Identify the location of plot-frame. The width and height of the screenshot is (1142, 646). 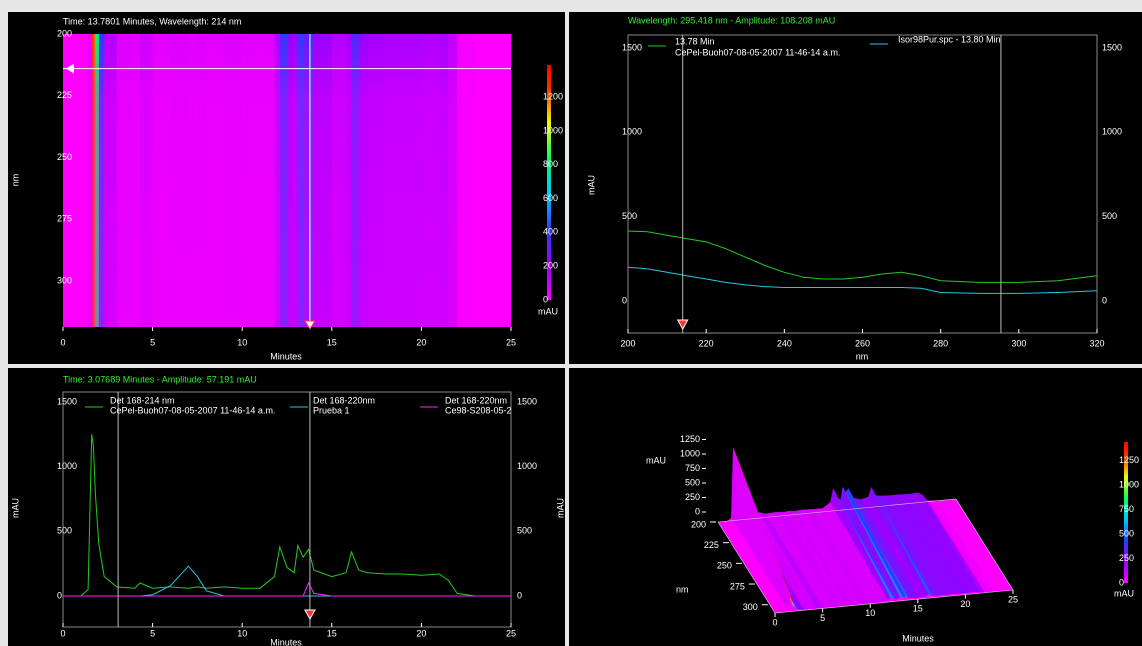
(287, 509).